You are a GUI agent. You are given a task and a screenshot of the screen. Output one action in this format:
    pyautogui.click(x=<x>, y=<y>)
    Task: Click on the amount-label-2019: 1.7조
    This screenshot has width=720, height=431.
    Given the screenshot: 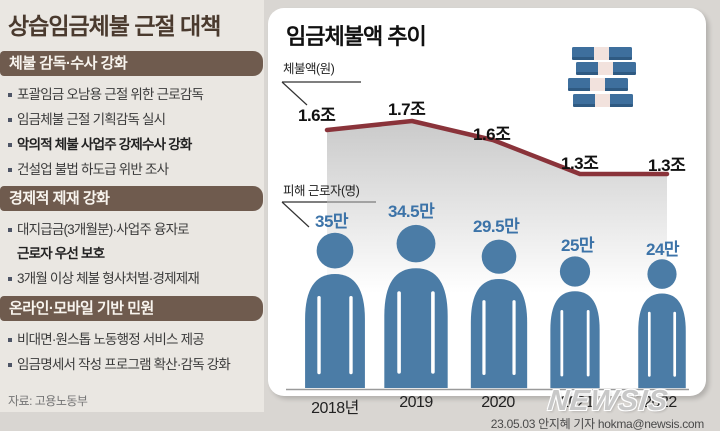 What is the action you would take?
    pyautogui.click(x=407, y=109)
    